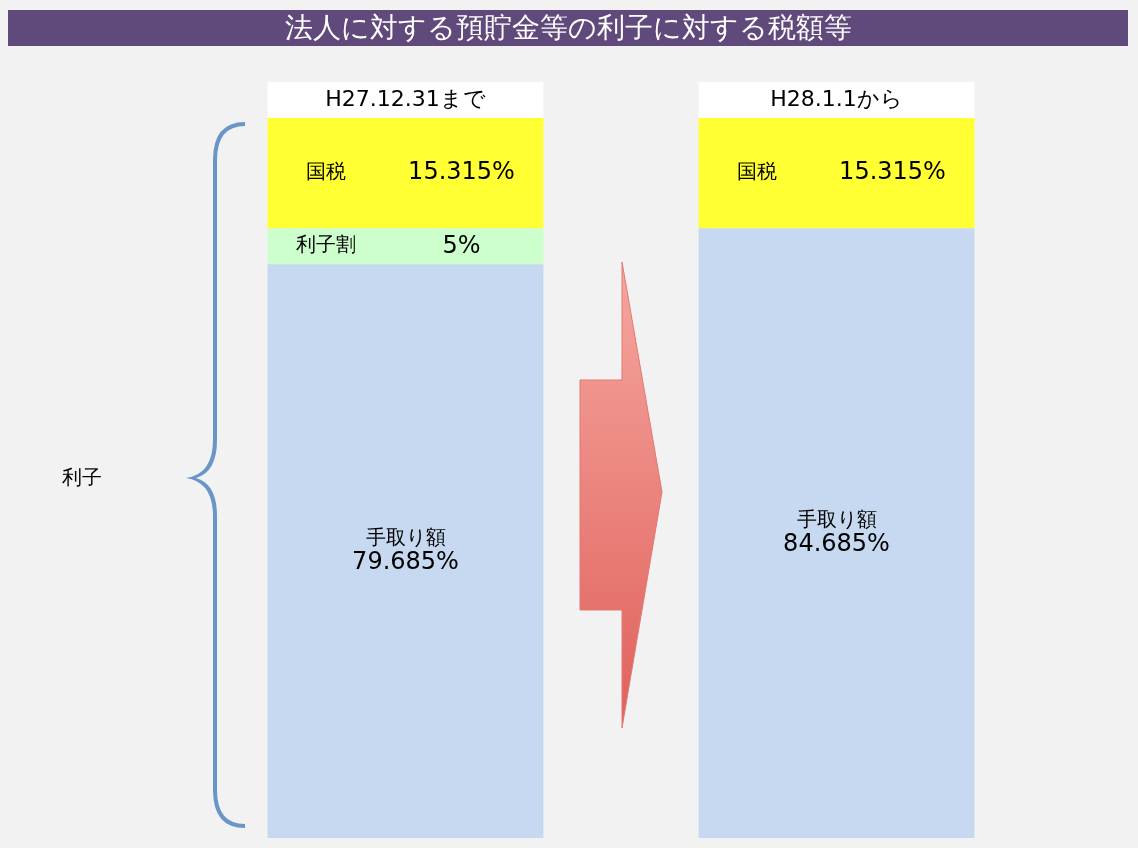  Describe the element at coordinates (836, 519) in the screenshot. I see `text: 手取り額` at that location.